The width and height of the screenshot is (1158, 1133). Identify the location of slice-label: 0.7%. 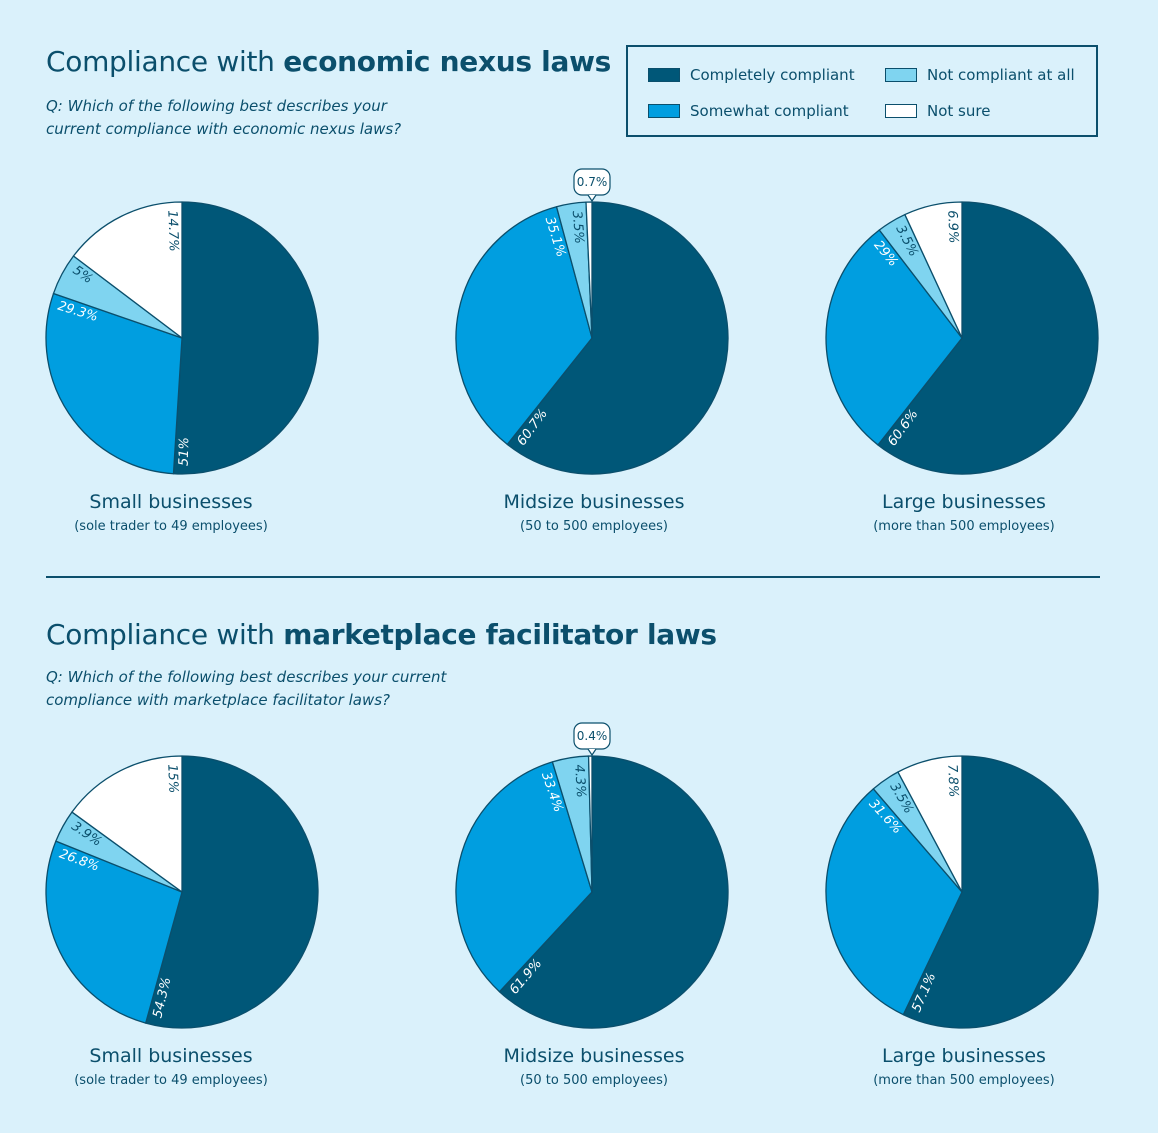
(592, 182).